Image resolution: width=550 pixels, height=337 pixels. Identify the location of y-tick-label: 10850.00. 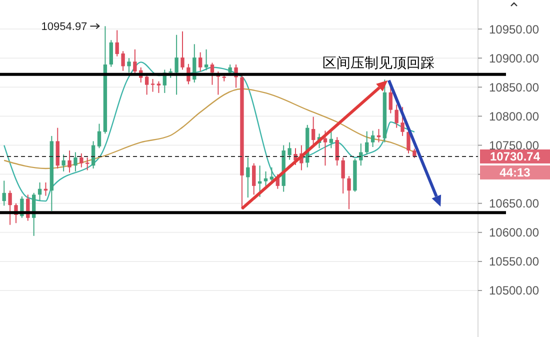
(514, 87).